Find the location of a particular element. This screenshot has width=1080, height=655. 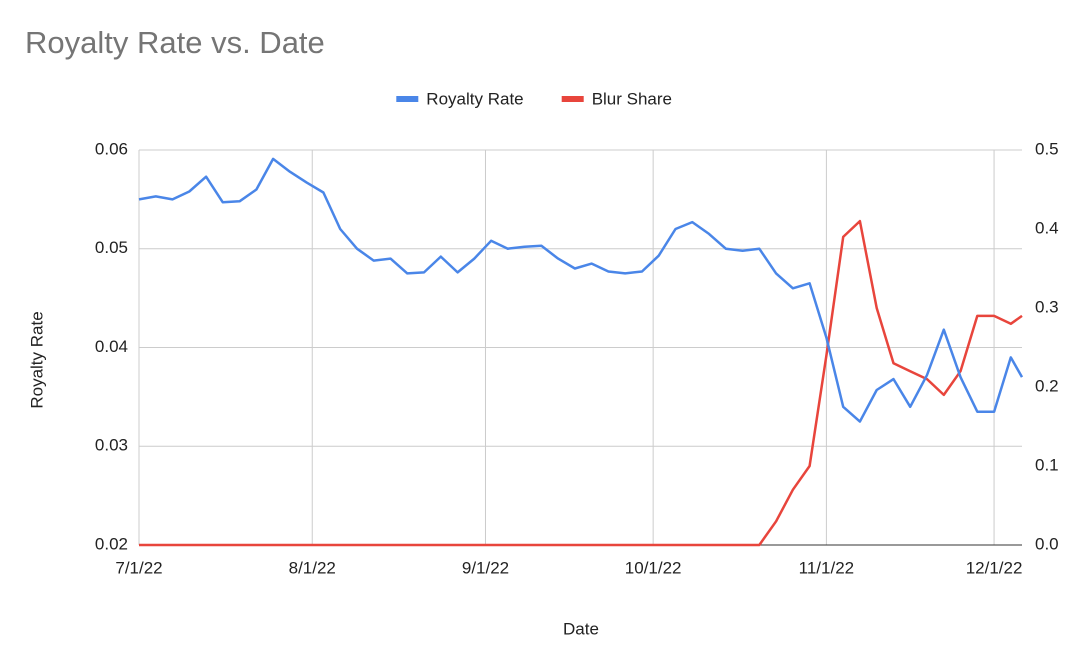

y-tick-label: 0.06 is located at coordinates (111, 148).